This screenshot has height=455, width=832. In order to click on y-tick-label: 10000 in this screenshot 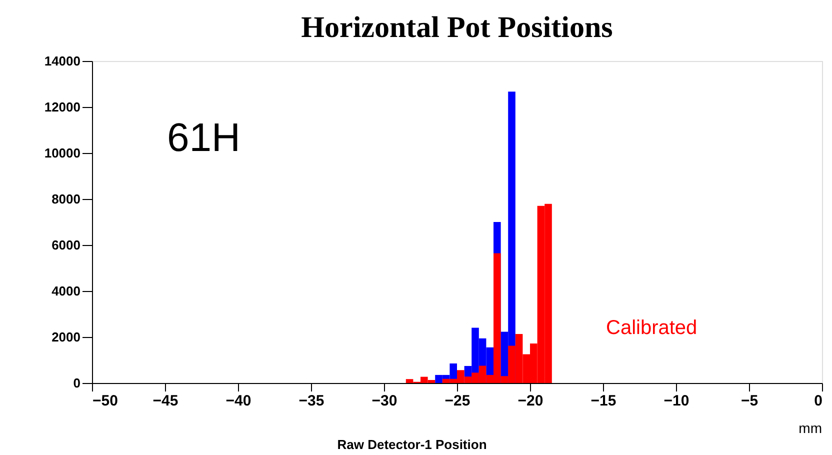, I will do `click(62, 153)`.